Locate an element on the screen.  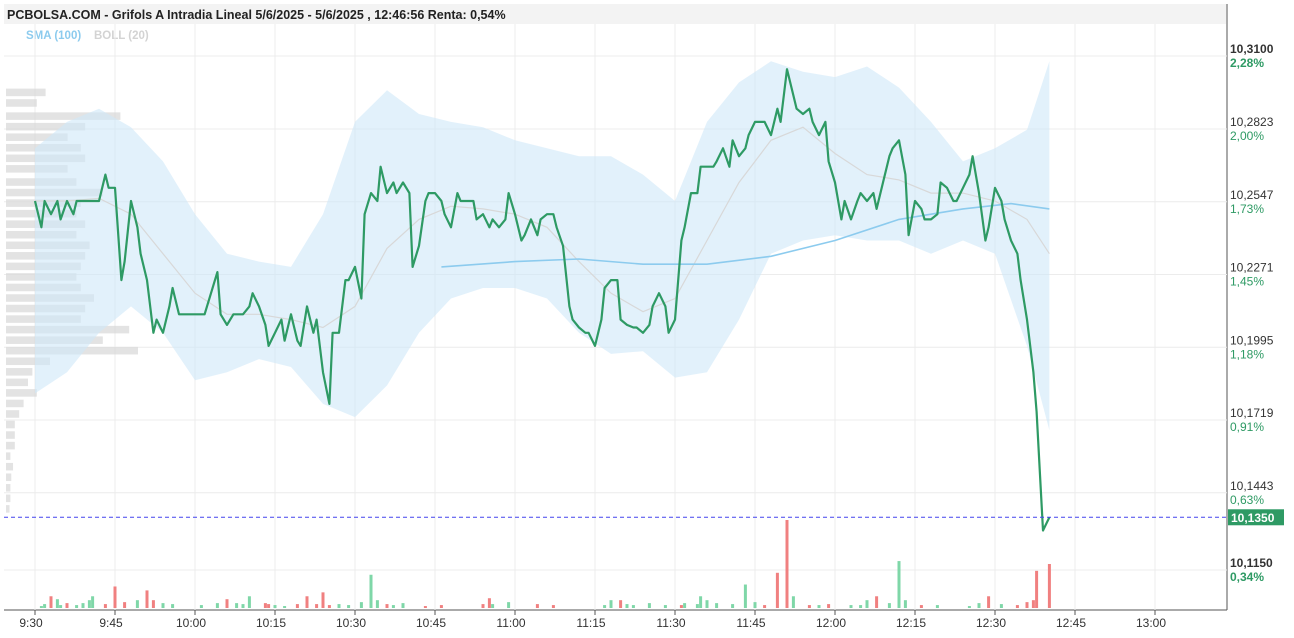
y-tick-label: 10,1995 is located at coordinates (1252, 340).